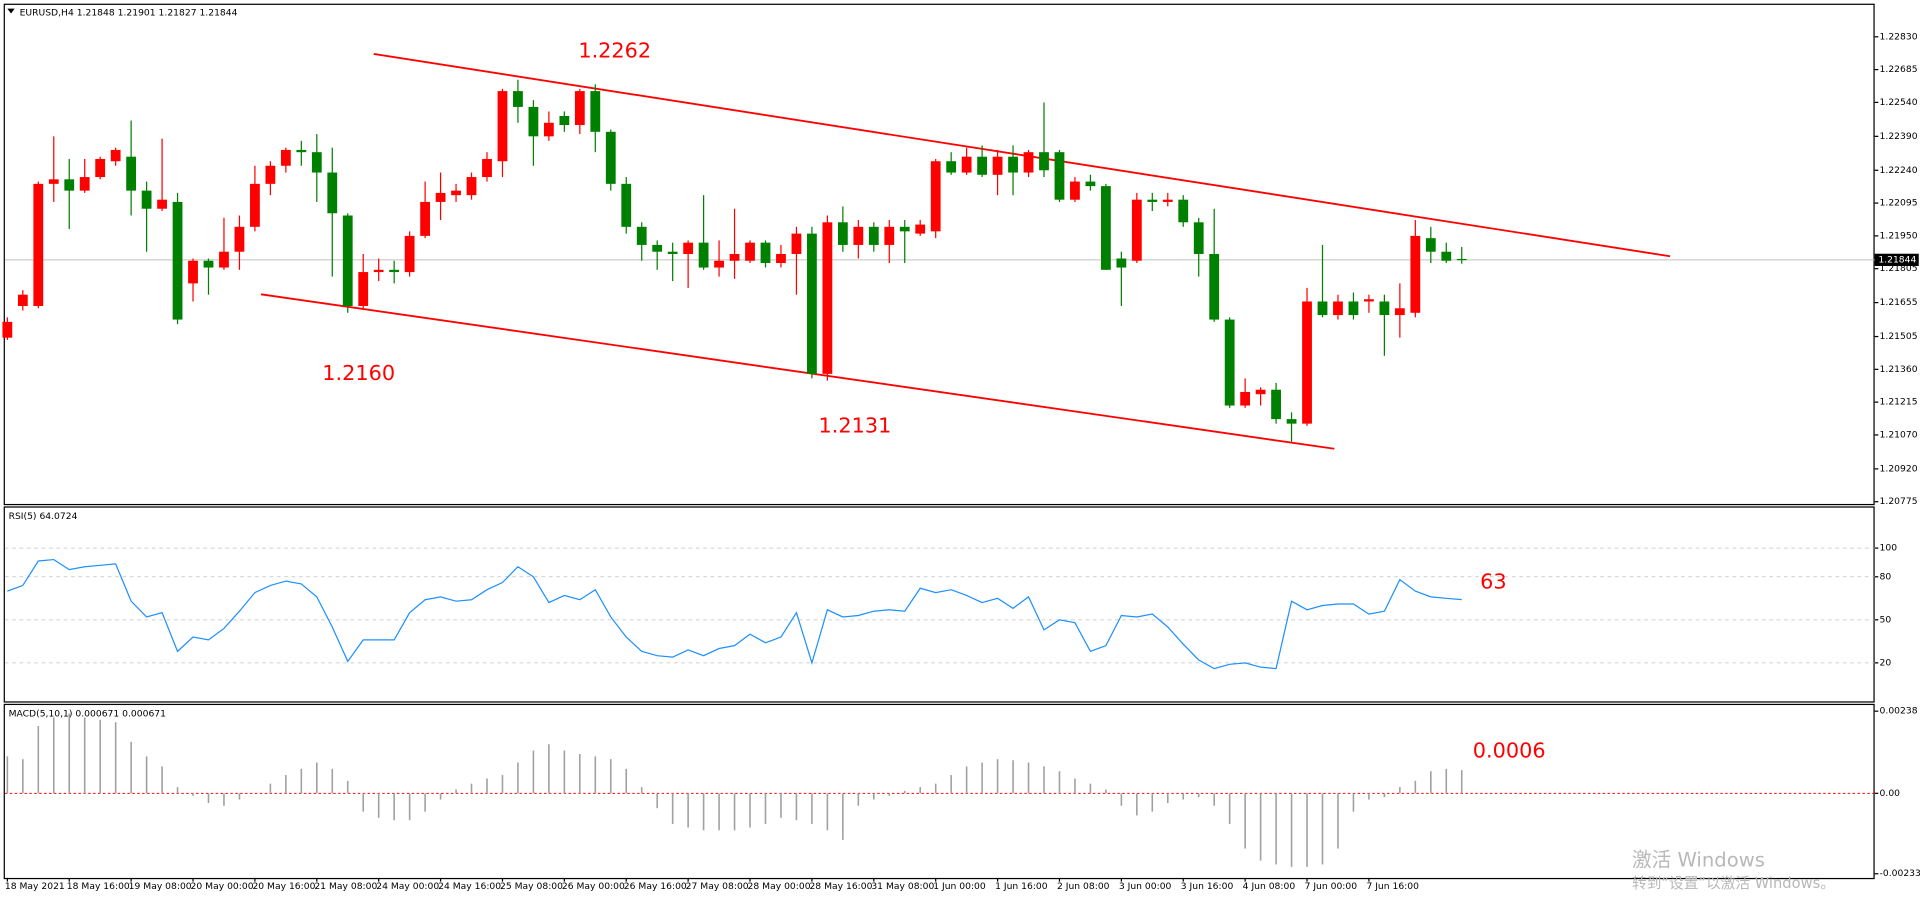  What do you see at coordinates (160, 886) in the screenshot?
I see `x-tick-label: 19 May 08:00` at bounding box center [160, 886].